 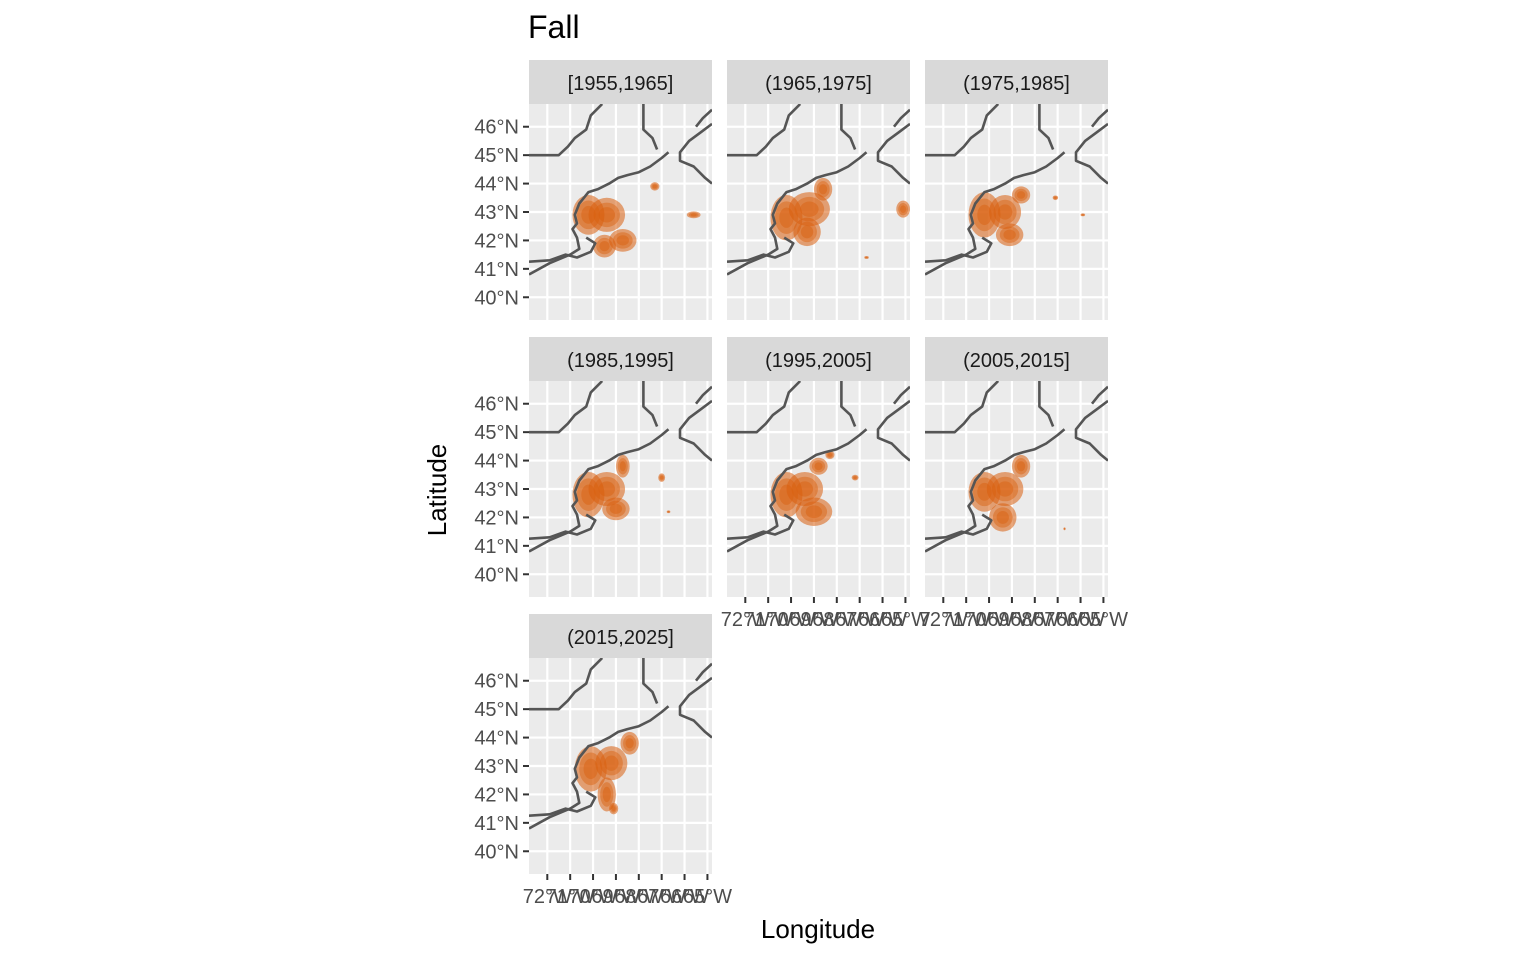 I want to click on y-tick-label: 43°N, so click(x=496, y=490).